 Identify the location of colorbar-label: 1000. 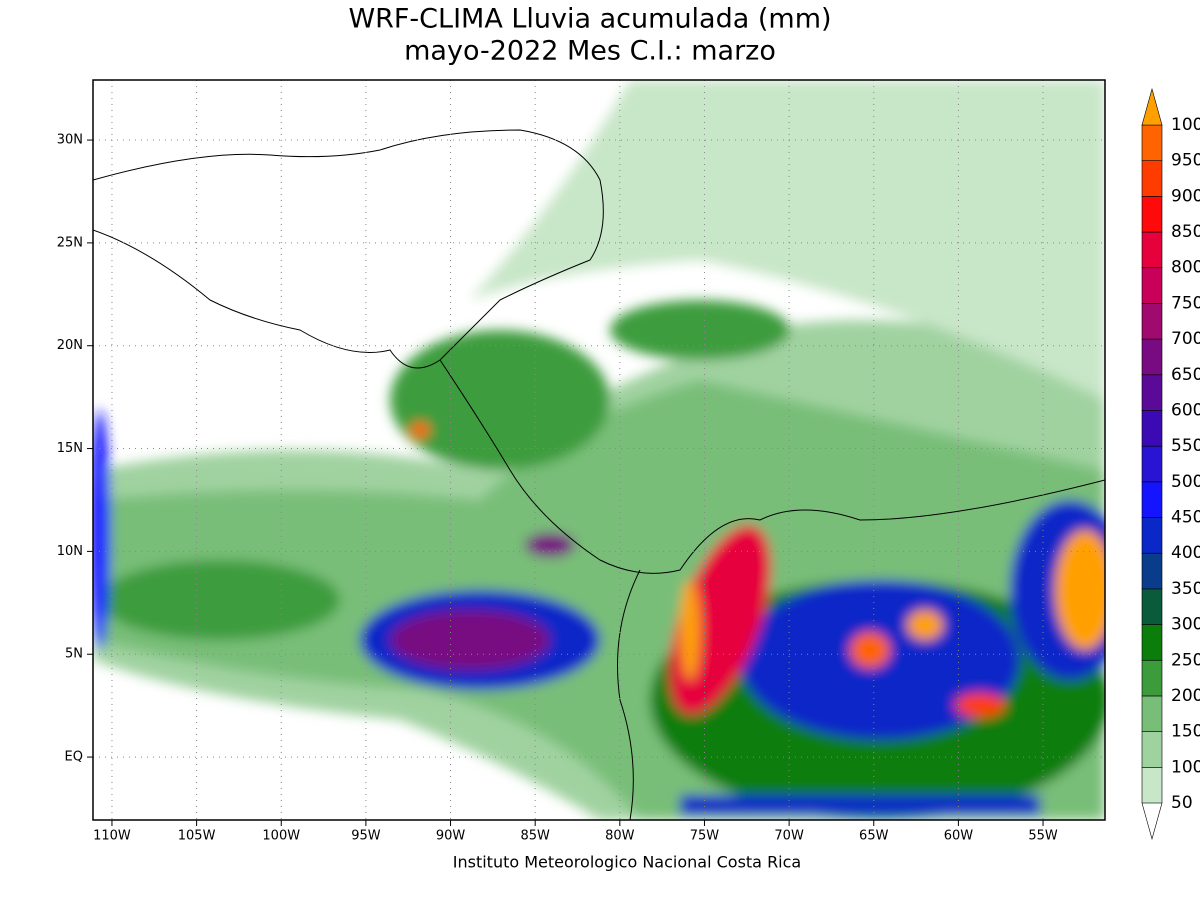
(1185, 125).